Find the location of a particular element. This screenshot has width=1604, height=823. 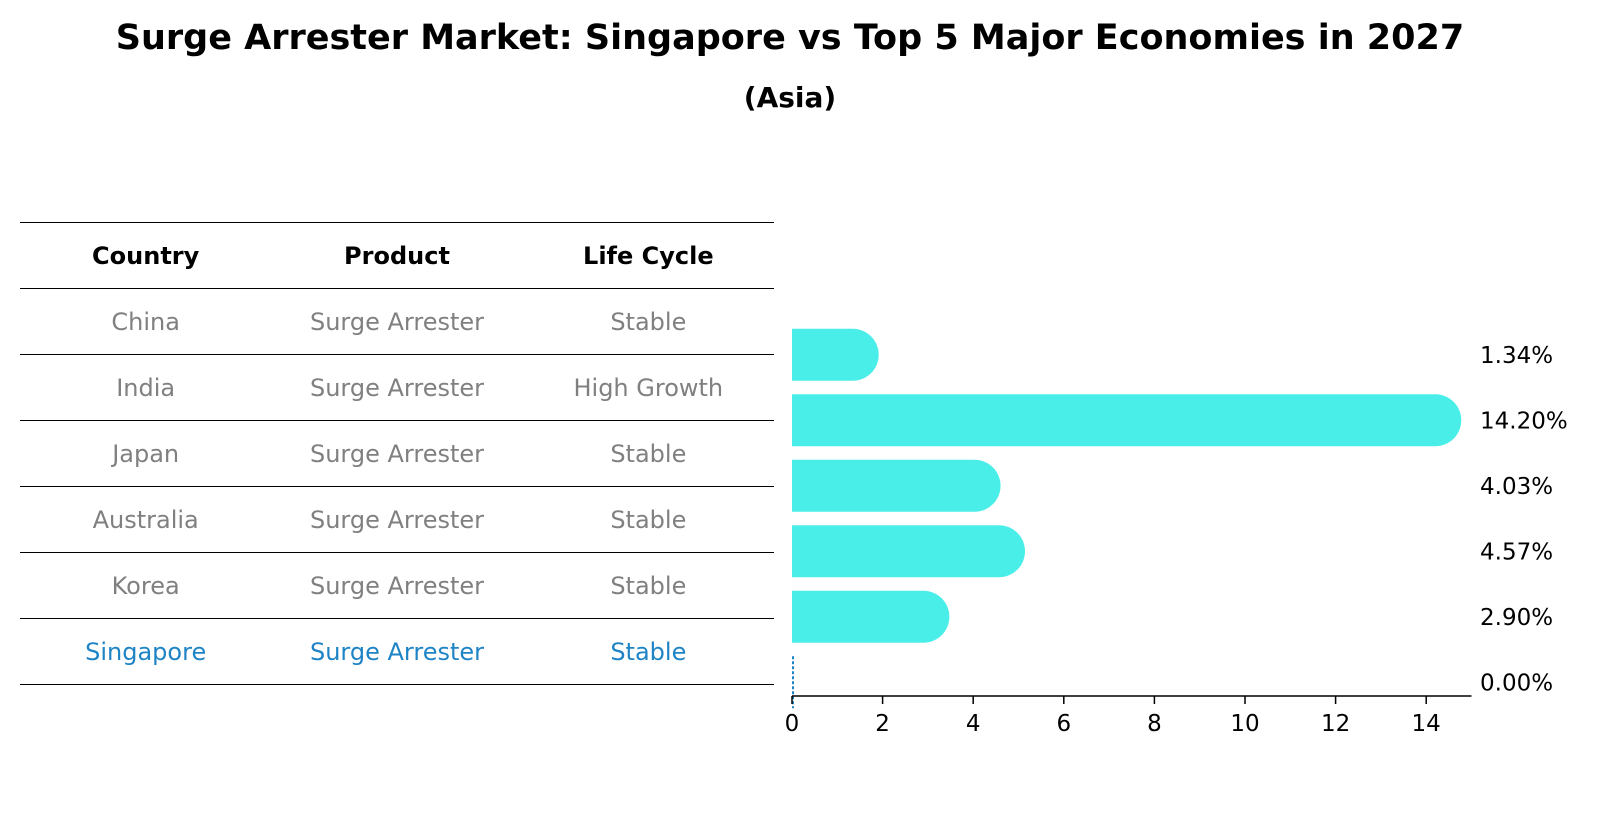

x-tick-label: 10 is located at coordinates (1244, 724).